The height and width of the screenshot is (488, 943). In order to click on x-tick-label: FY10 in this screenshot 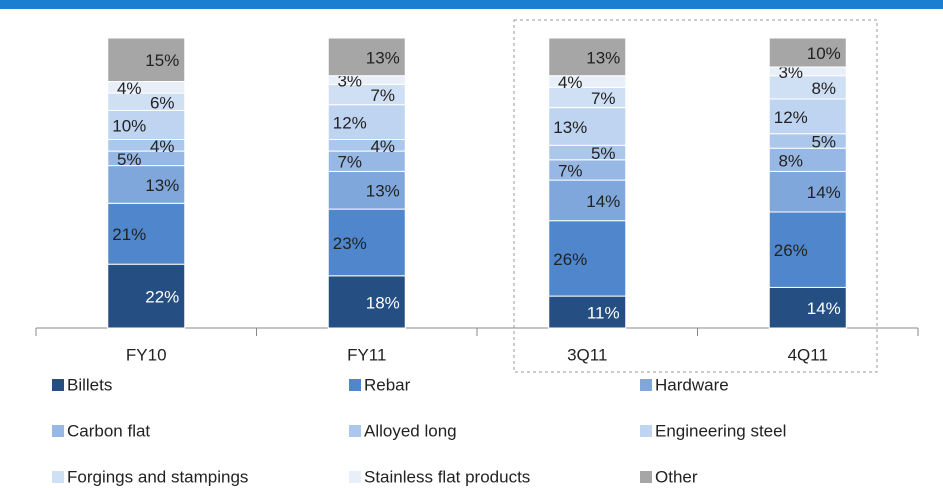, I will do `click(146, 354)`.